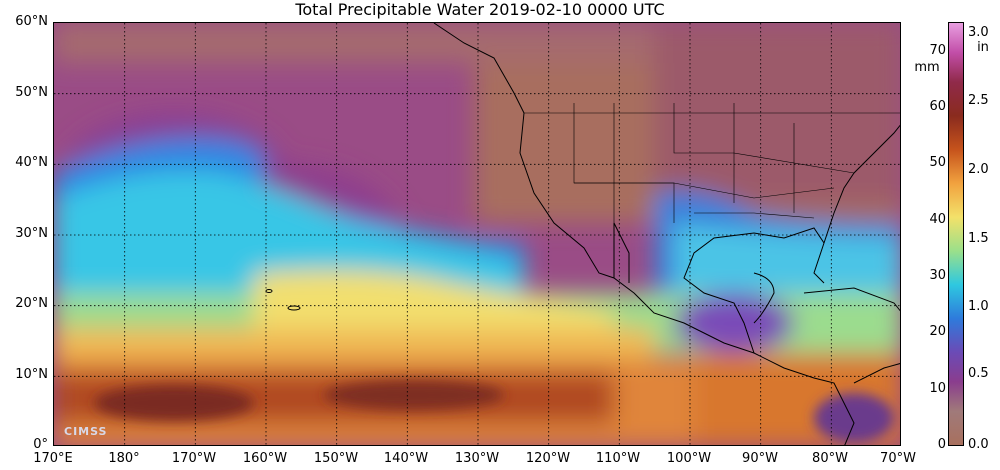  Describe the element at coordinates (956, 234) in the screenshot. I see `colorbar` at that location.